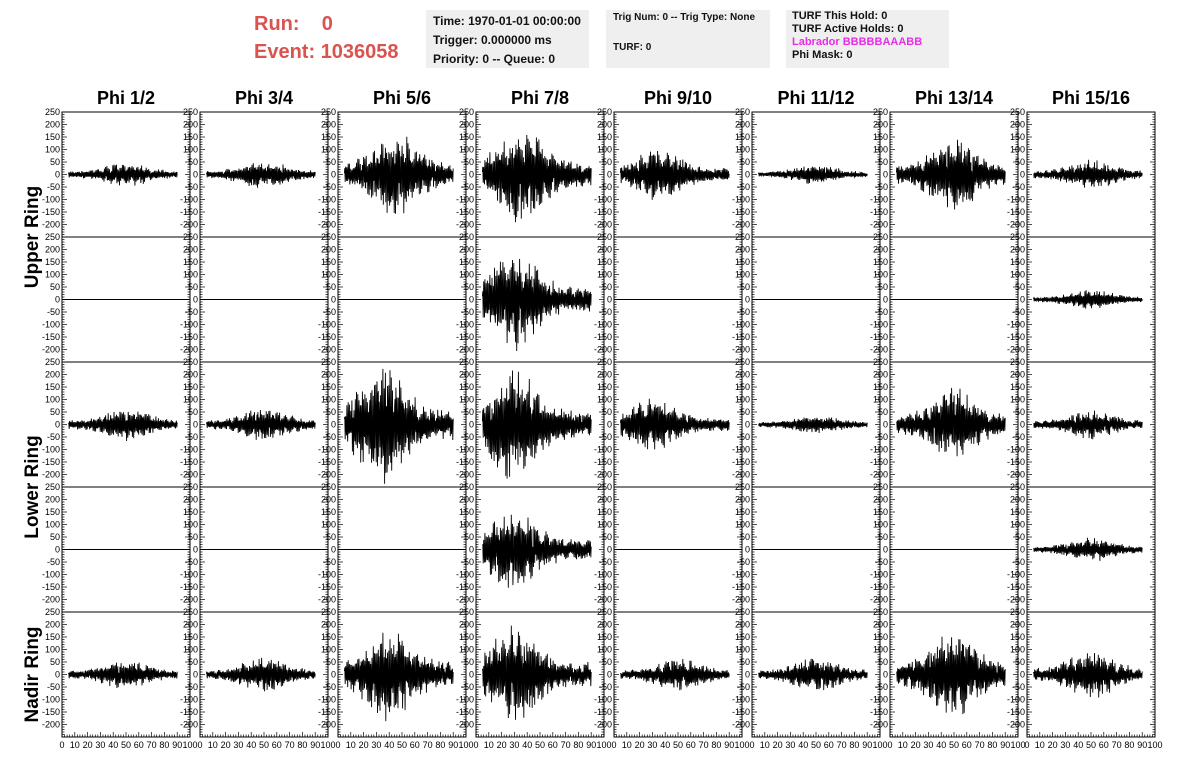 The width and height of the screenshot is (1196, 772). What do you see at coordinates (277, 745) in the screenshot?
I see `x-tick-label: 60` at bounding box center [277, 745].